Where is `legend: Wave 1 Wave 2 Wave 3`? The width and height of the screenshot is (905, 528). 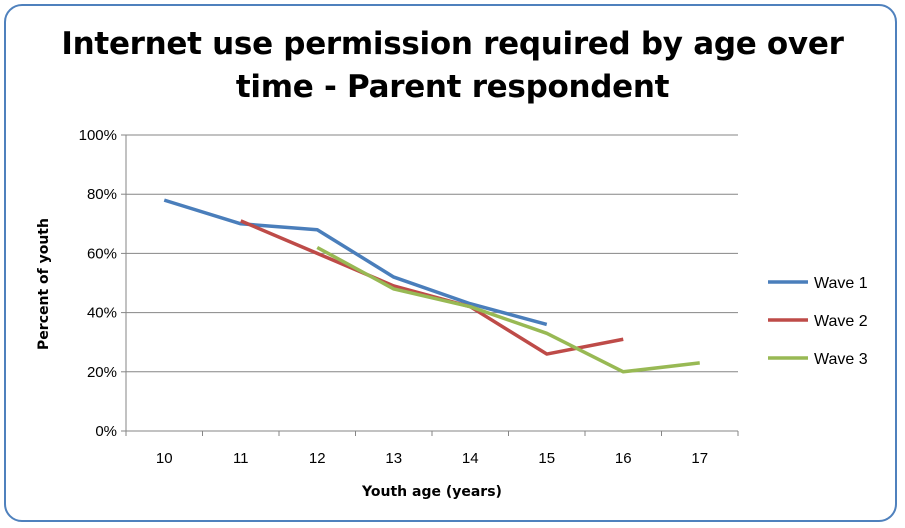
legend: Wave 1 Wave 2 Wave 3 is located at coordinates (818, 321).